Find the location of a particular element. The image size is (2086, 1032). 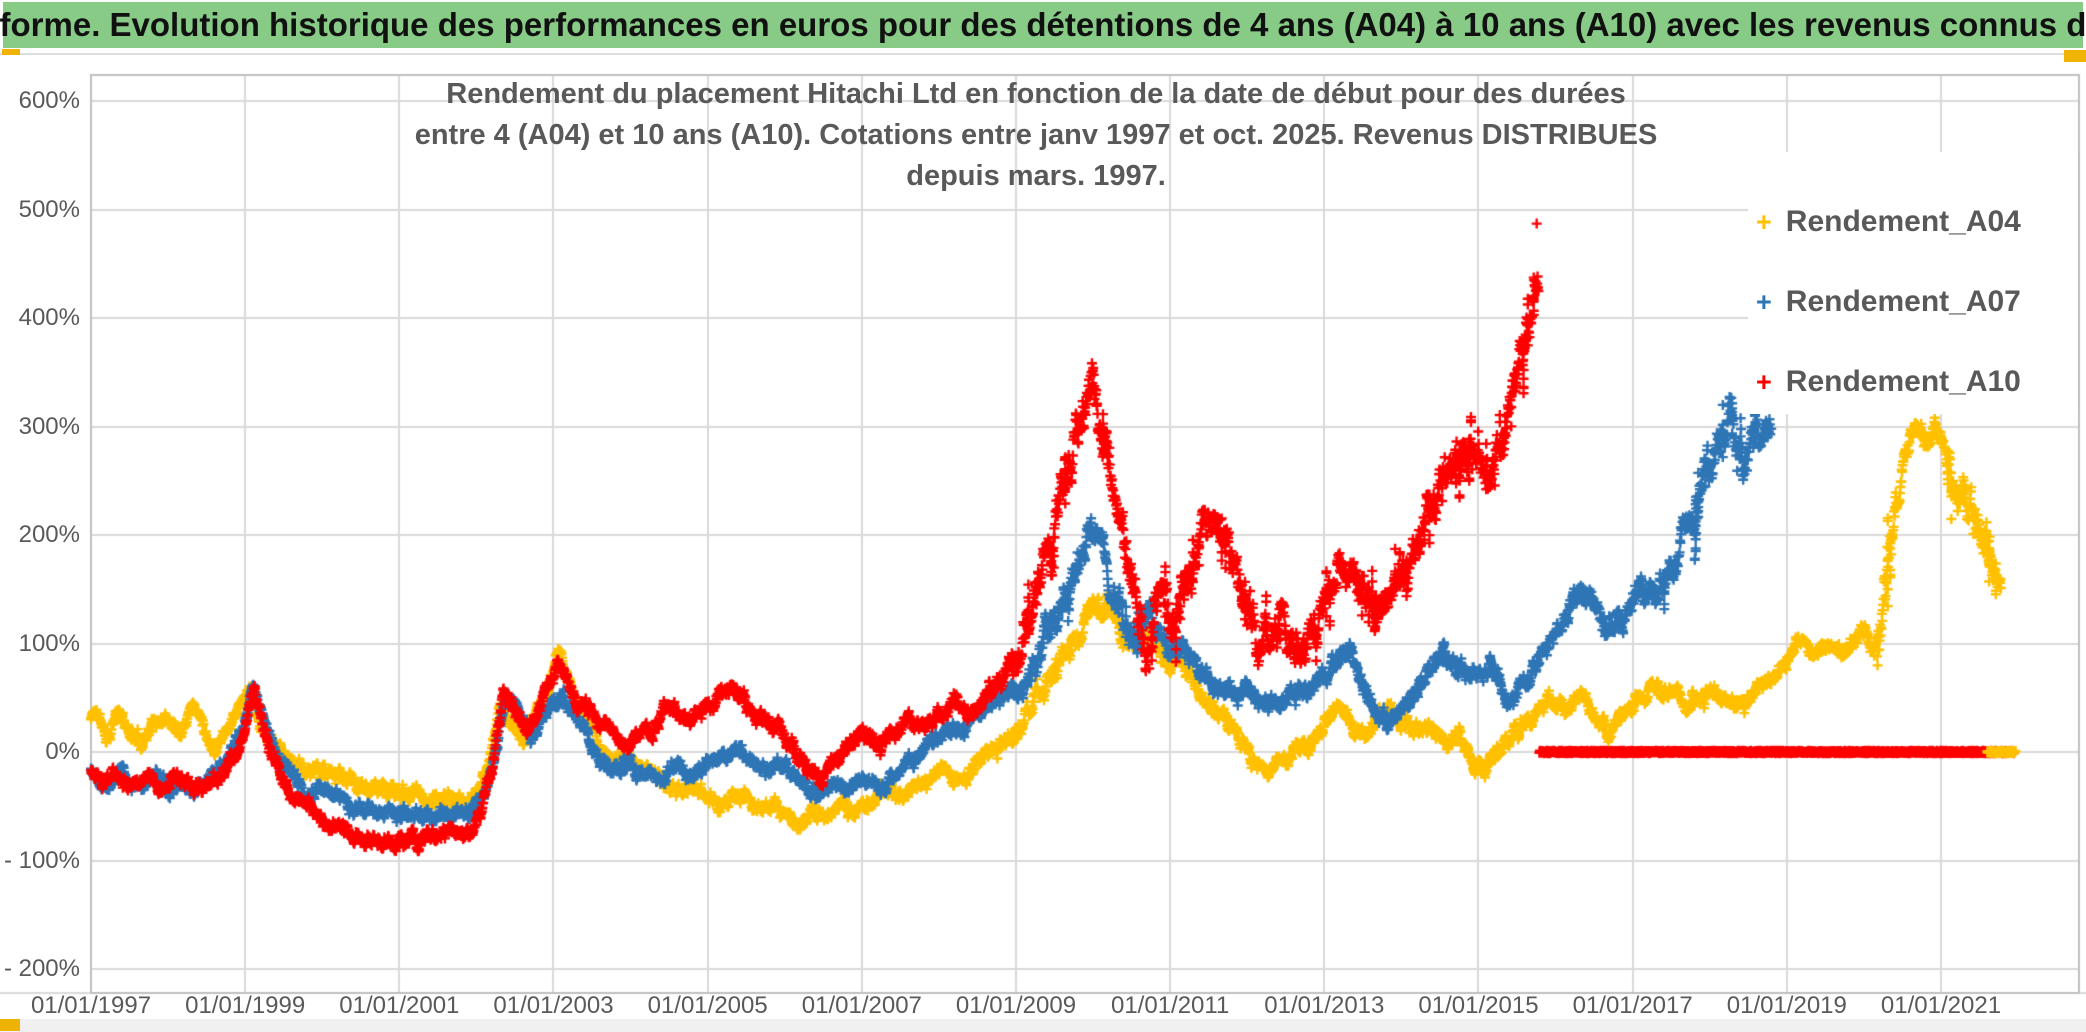

legend-item-label: Rendement_A04 is located at coordinates (1903, 221).